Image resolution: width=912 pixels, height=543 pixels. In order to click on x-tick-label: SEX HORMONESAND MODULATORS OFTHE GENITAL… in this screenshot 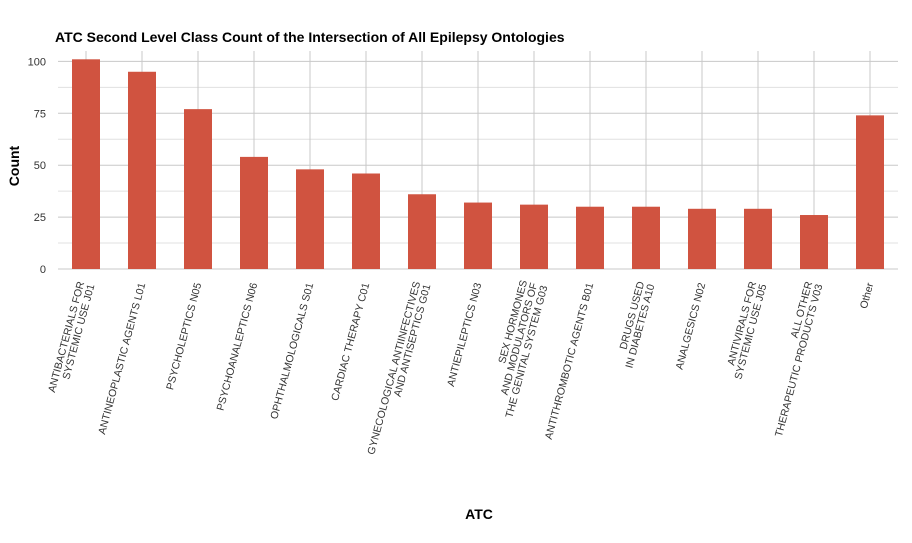, I will do `click(516, 349)`.